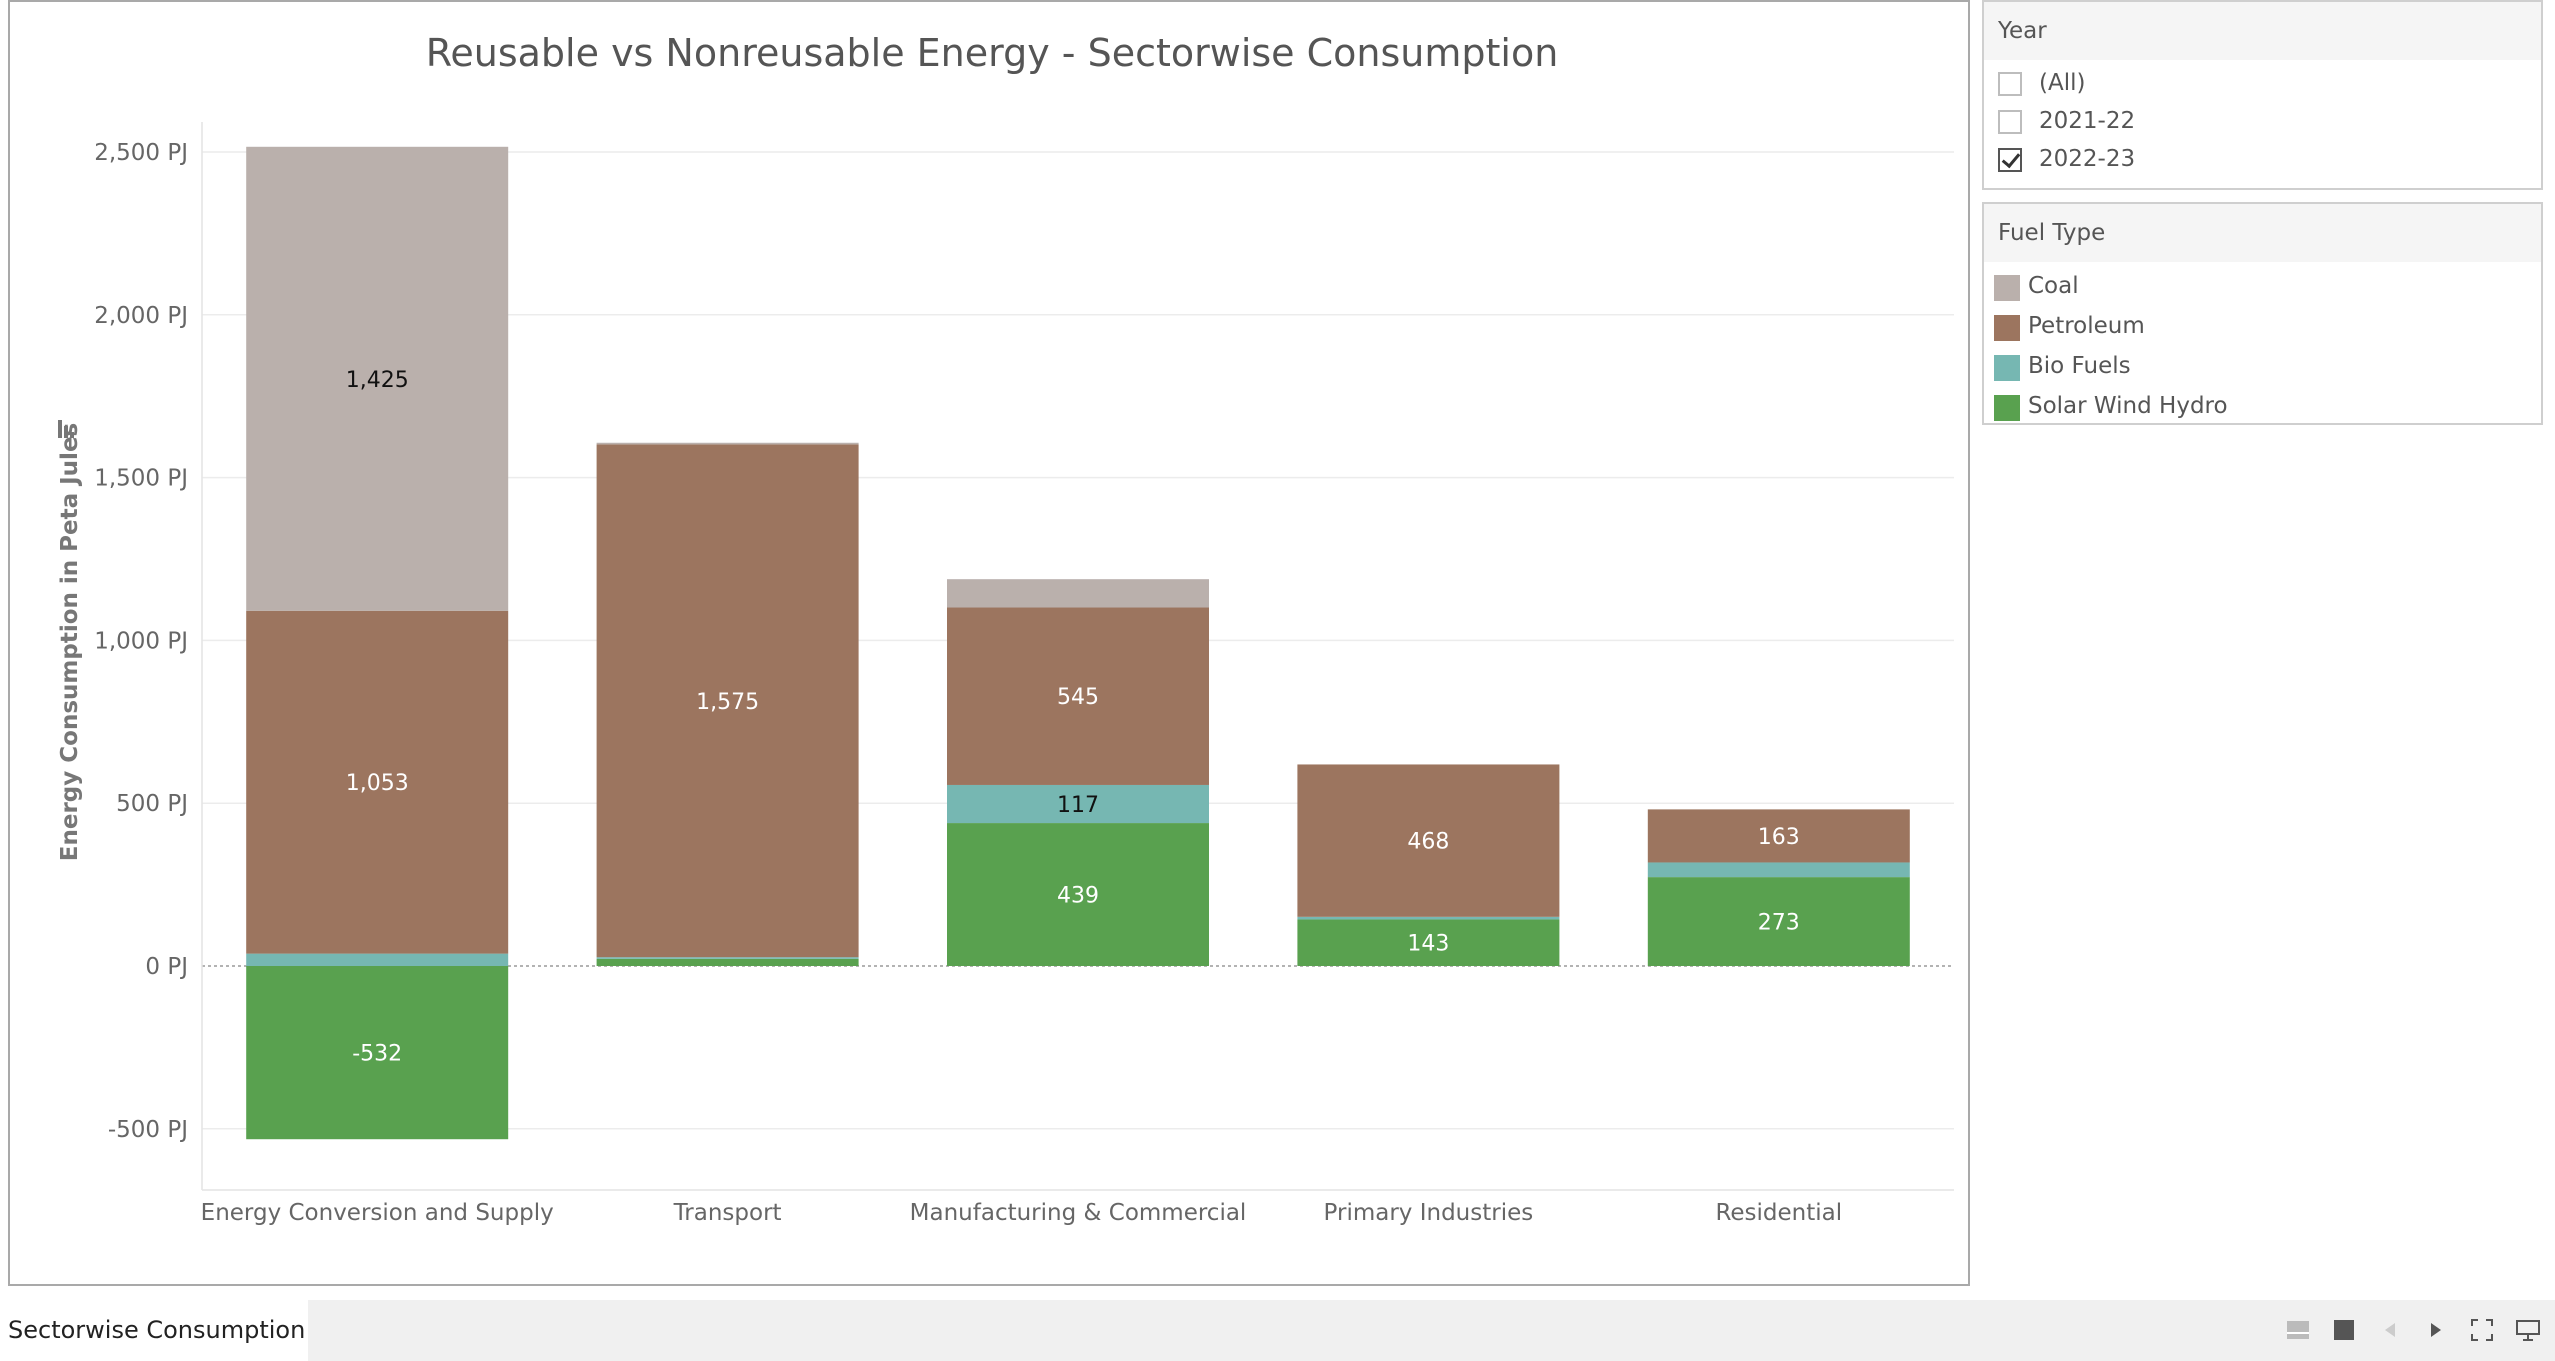 This screenshot has width=2555, height=1361. I want to click on y-tick-label: 2,500 PJ, so click(141, 153).